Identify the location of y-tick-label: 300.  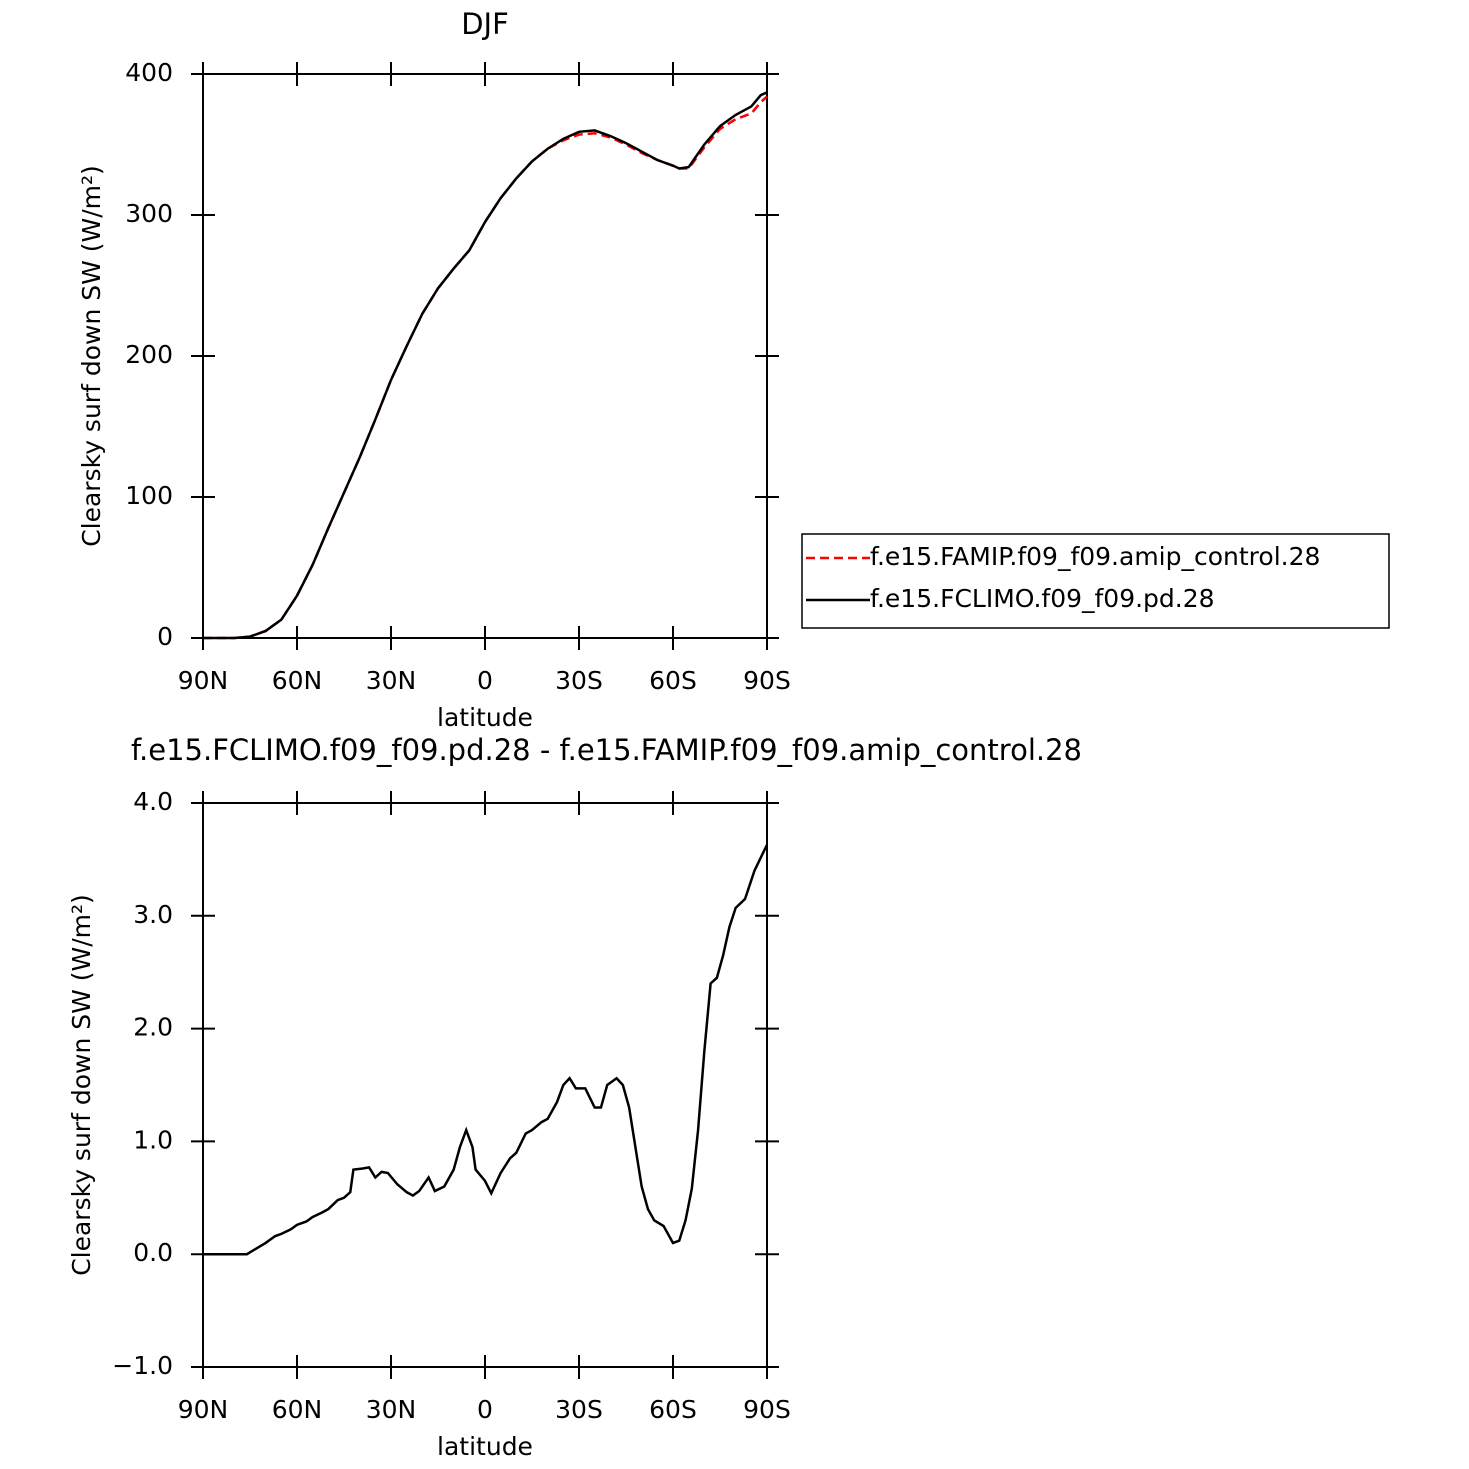
(149, 213).